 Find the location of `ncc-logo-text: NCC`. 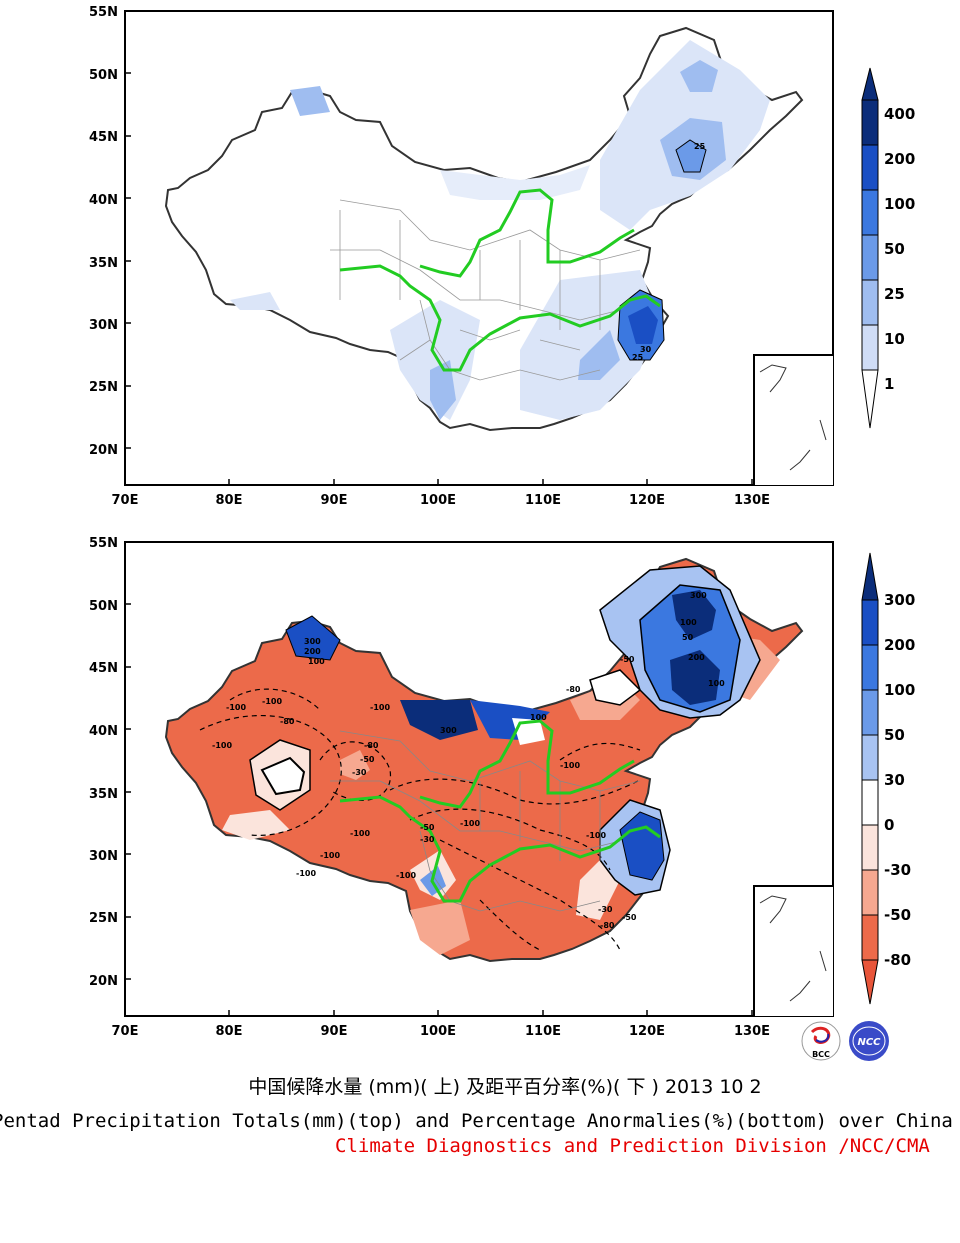

ncc-logo-text: NCC is located at coordinates (869, 1042).